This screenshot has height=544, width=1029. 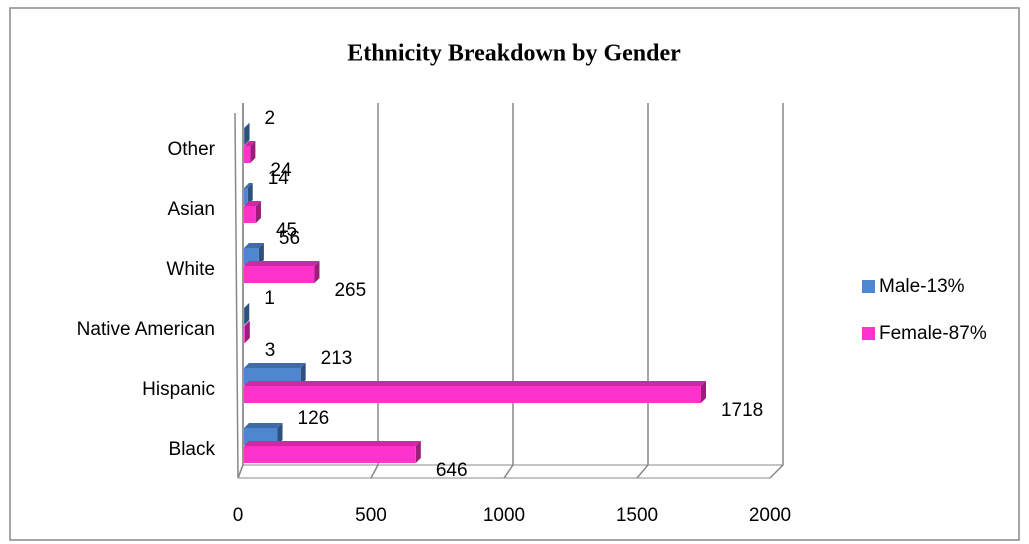 What do you see at coordinates (371, 515) in the screenshot?
I see `x-tick-label: 500` at bounding box center [371, 515].